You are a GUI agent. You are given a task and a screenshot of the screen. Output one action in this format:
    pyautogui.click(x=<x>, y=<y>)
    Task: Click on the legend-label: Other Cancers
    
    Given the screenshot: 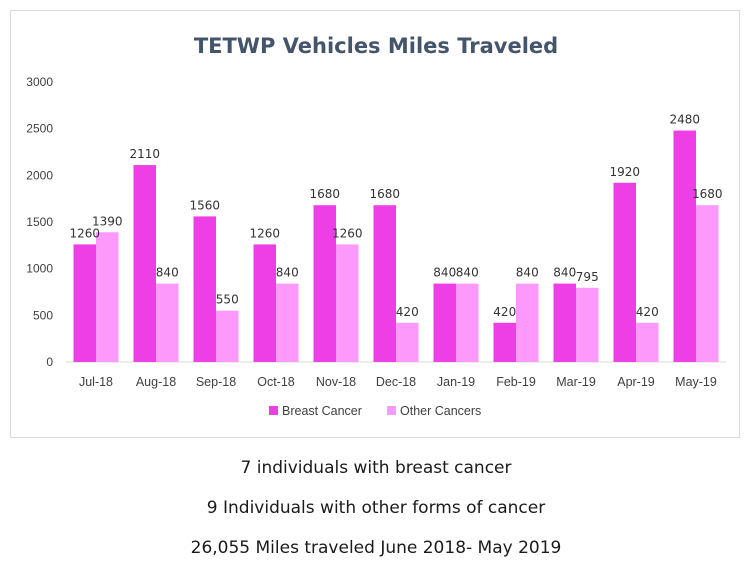 What is the action you would take?
    pyautogui.click(x=440, y=411)
    